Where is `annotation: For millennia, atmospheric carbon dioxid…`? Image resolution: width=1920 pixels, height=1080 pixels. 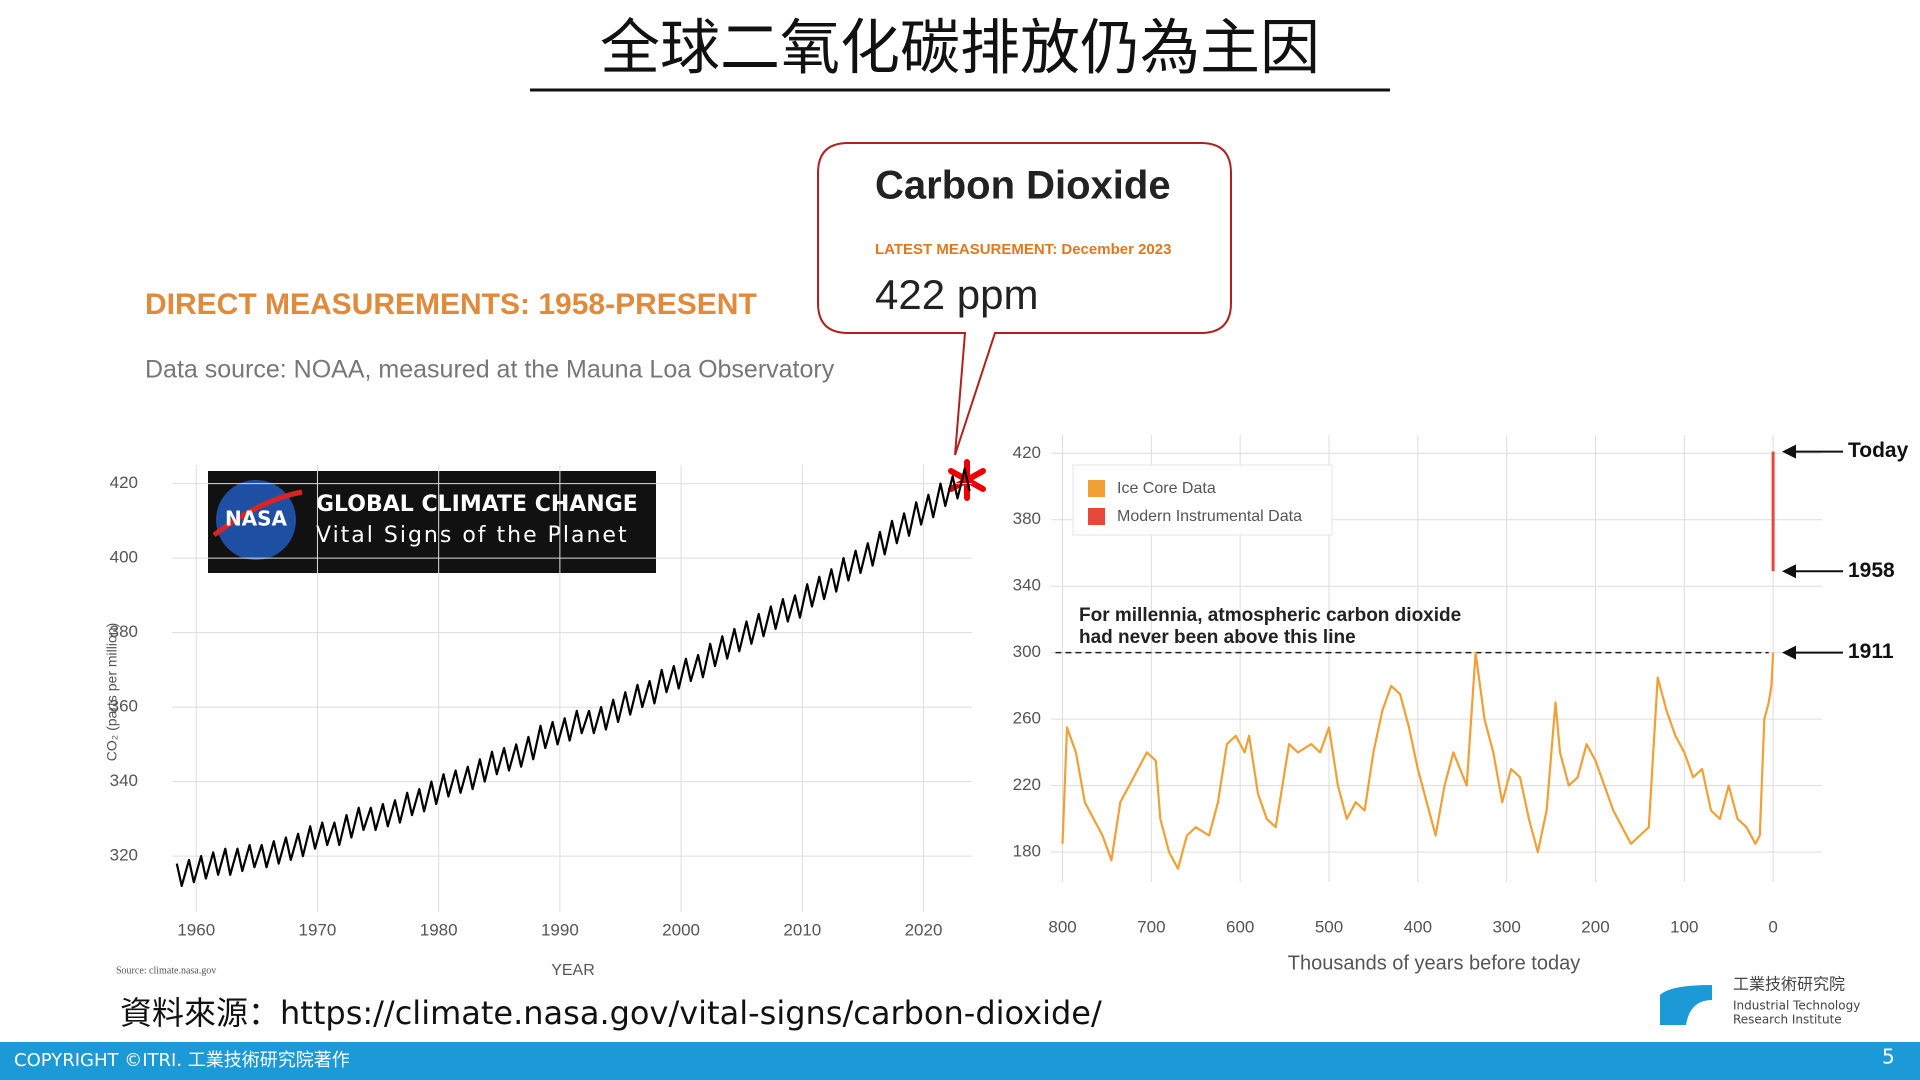
annotation: For millennia, atmospheric carbon dioxid… is located at coordinates (1270, 615).